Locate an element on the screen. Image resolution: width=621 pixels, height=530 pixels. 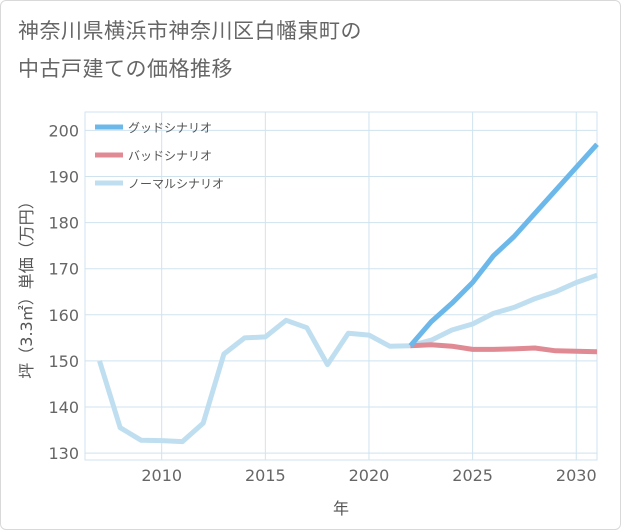
x-tick-label: 2020 is located at coordinates (369, 475).